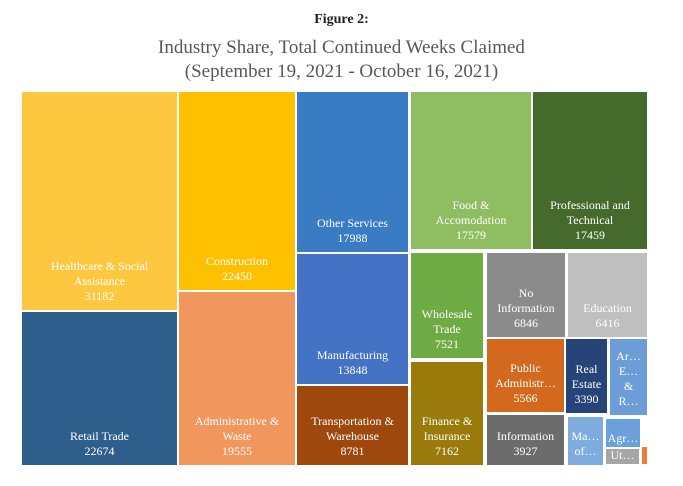  I want to click on tile-label-line: 17579, so click(471, 235).